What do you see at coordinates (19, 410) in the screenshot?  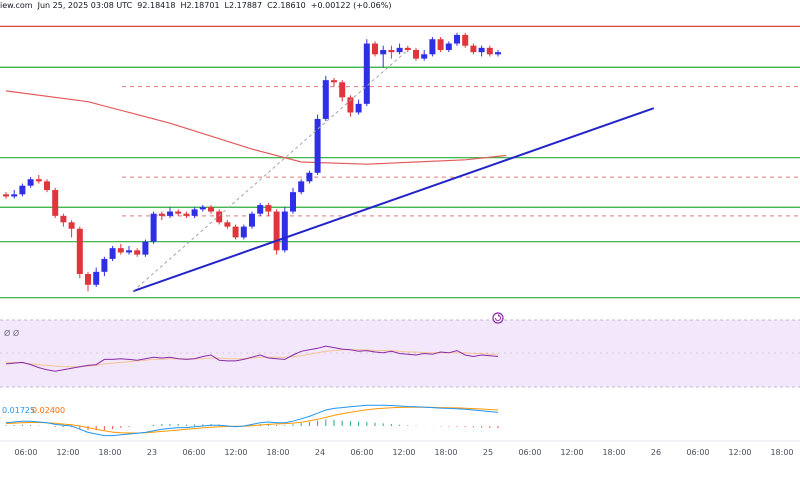 I see `macd-value-1: 0.01725` at bounding box center [19, 410].